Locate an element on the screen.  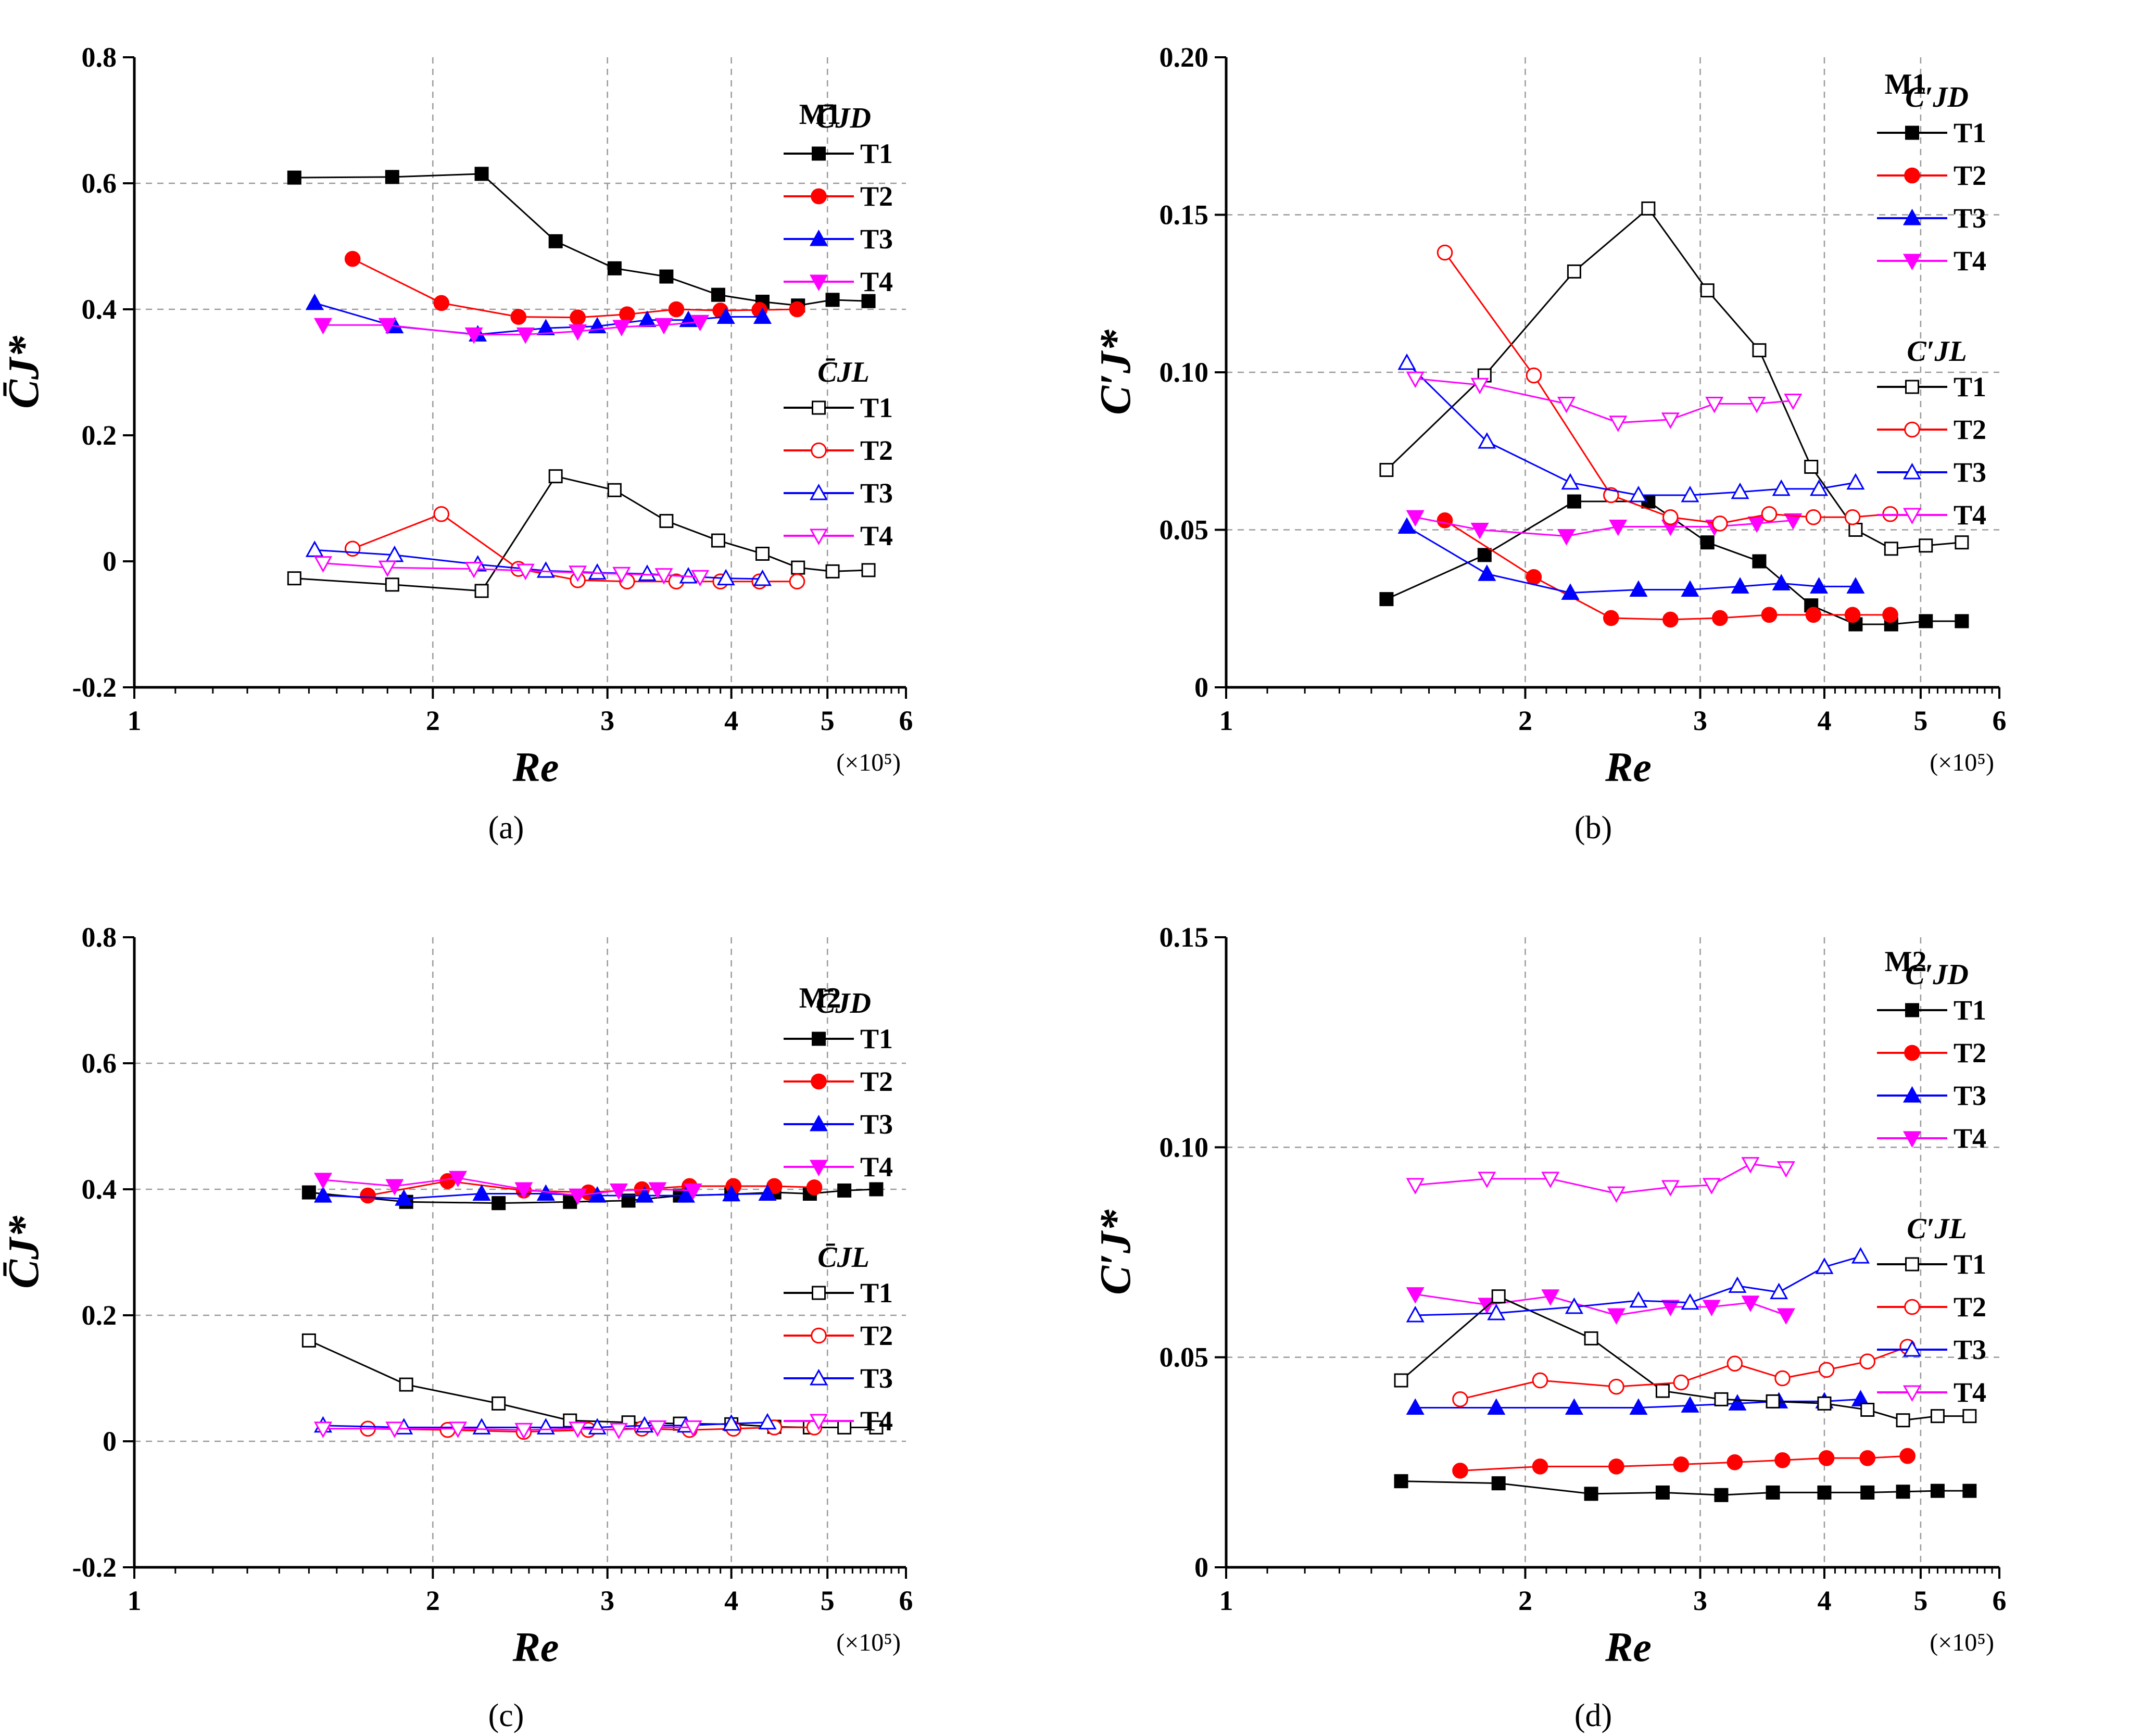
y-tick-label: 0 is located at coordinates (110, 562).